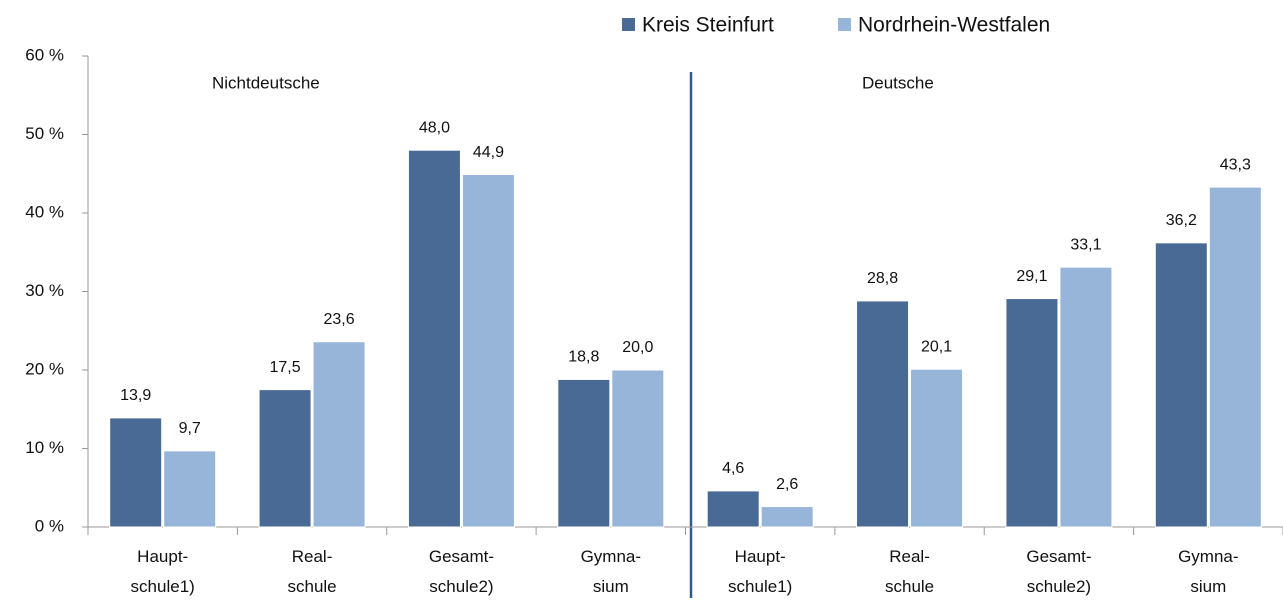  What do you see at coordinates (44, 54) in the screenshot?
I see `y-tick-label: 60 %` at bounding box center [44, 54].